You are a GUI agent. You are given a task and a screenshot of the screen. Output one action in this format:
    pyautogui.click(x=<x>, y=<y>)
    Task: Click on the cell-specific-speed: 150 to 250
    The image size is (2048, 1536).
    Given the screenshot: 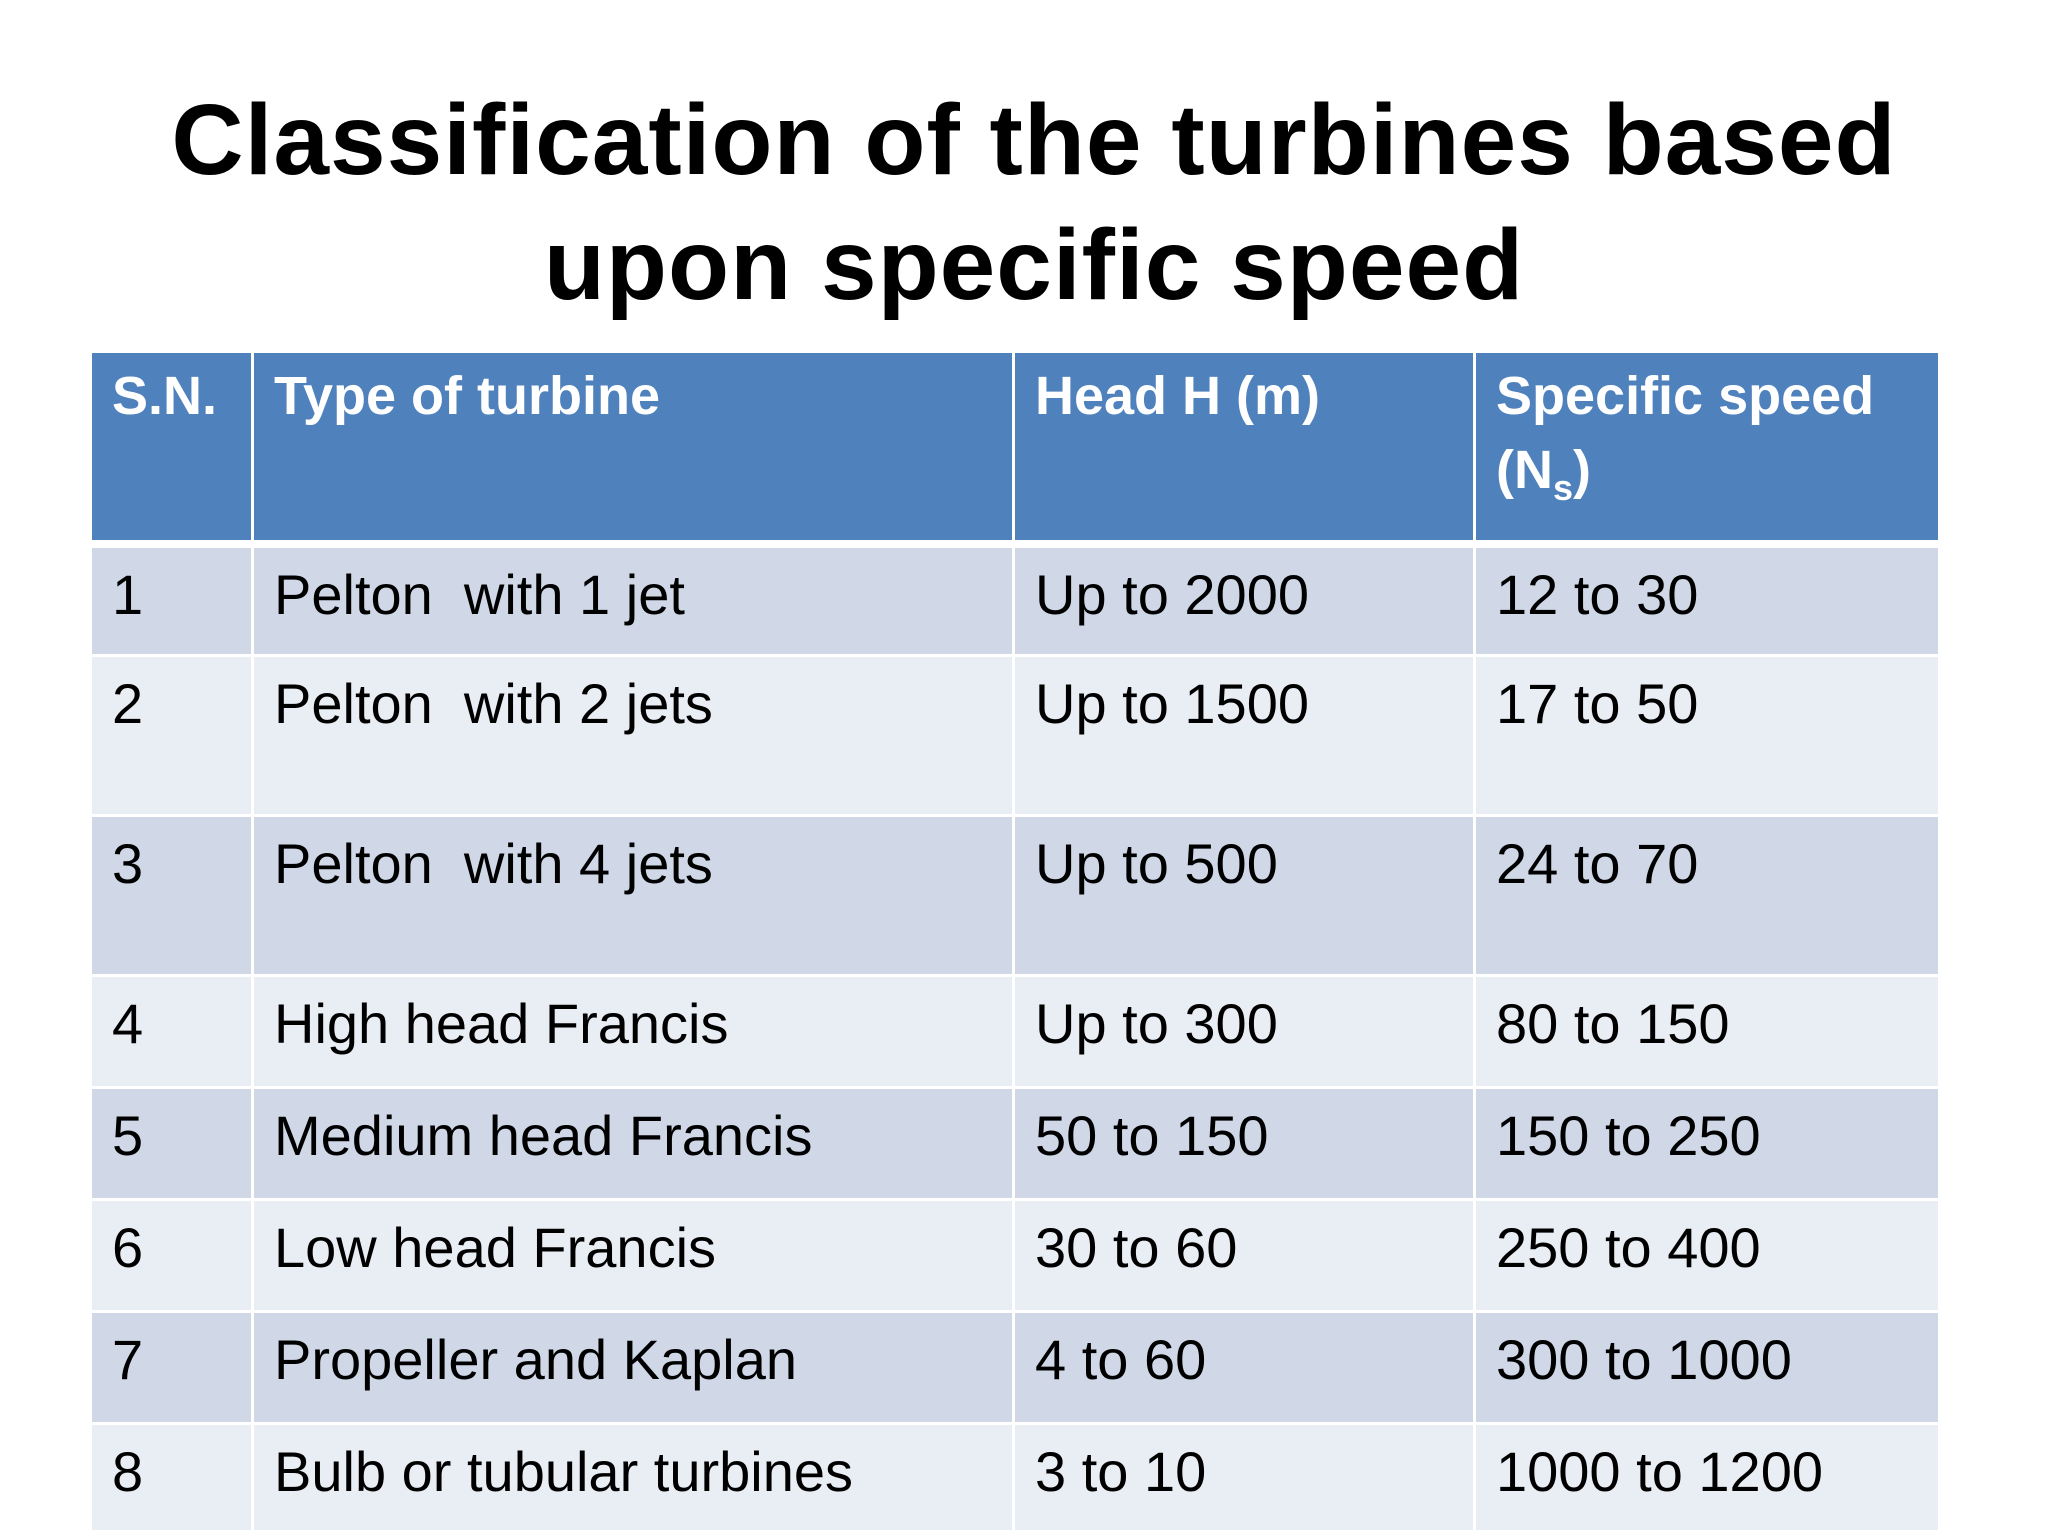 What is the action you would take?
    pyautogui.click(x=1707, y=1143)
    